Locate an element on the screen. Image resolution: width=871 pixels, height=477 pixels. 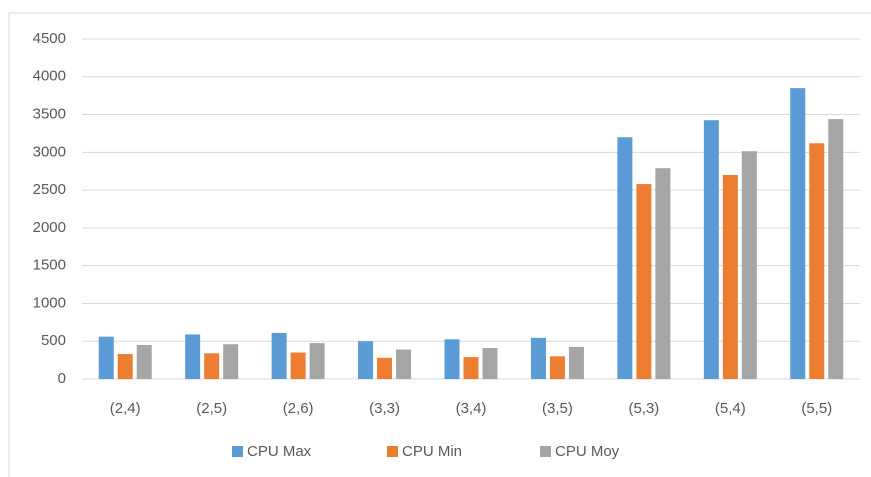
y-tick-label: 0 is located at coordinates (62, 378).